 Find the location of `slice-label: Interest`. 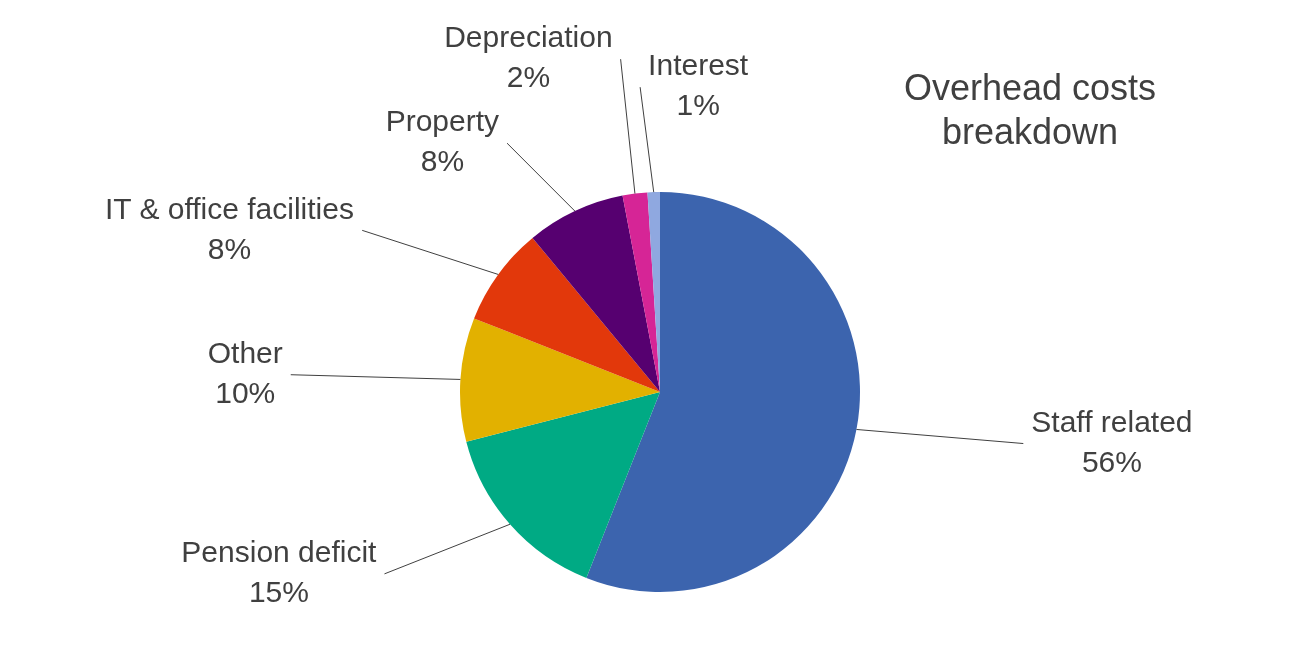

slice-label: Interest is located at coordinates (698, 65).